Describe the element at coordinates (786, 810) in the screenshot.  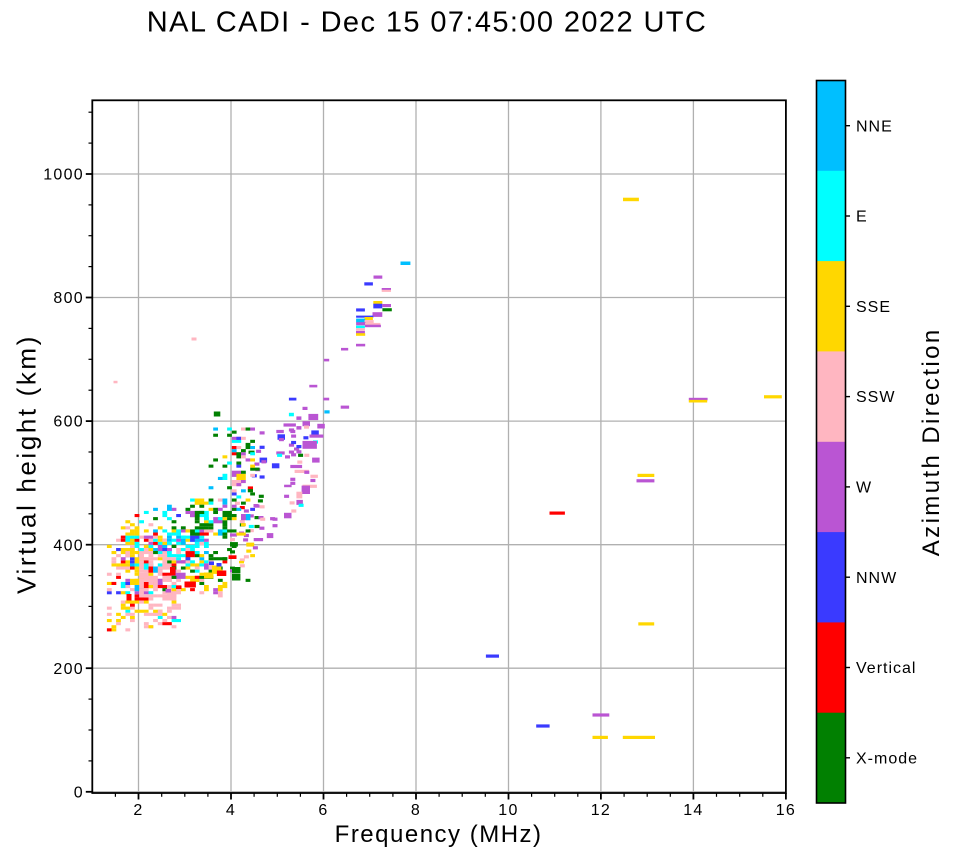
I see `svg-text: 16` at that location.